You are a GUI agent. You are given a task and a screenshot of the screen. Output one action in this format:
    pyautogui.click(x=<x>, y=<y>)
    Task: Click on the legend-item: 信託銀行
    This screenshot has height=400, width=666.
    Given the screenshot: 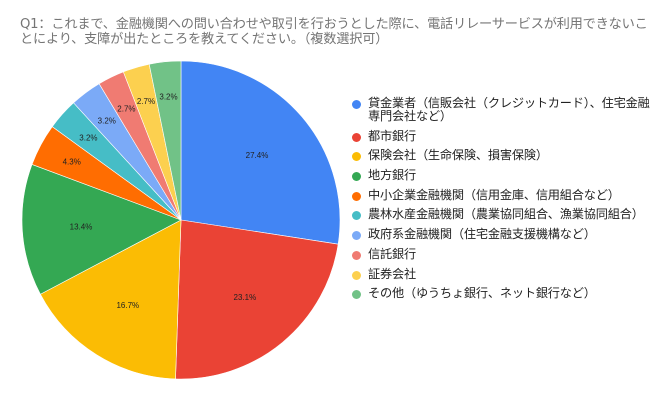 What is the action you would take?
    pyautogui.click(x=506, y=253)
    